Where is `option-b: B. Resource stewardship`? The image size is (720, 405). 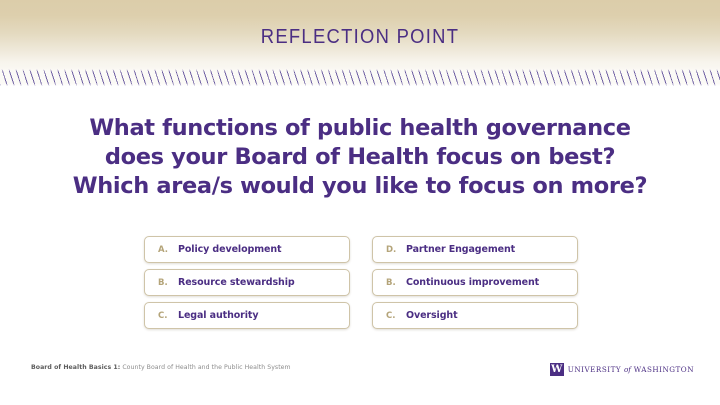
option-b: B. Resource stewardship is located at coordinates (247, 282).